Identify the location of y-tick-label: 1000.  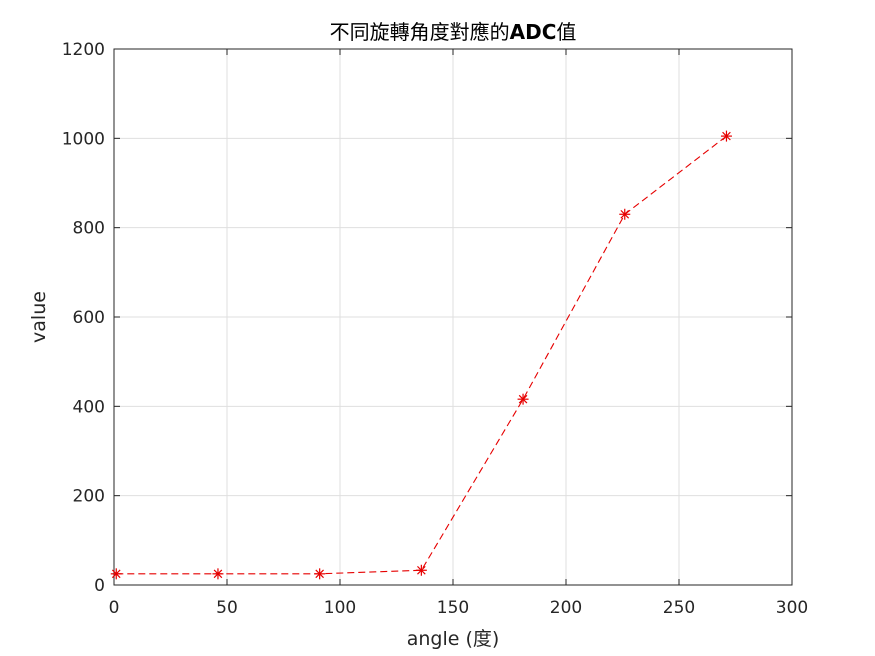
(83, 139).